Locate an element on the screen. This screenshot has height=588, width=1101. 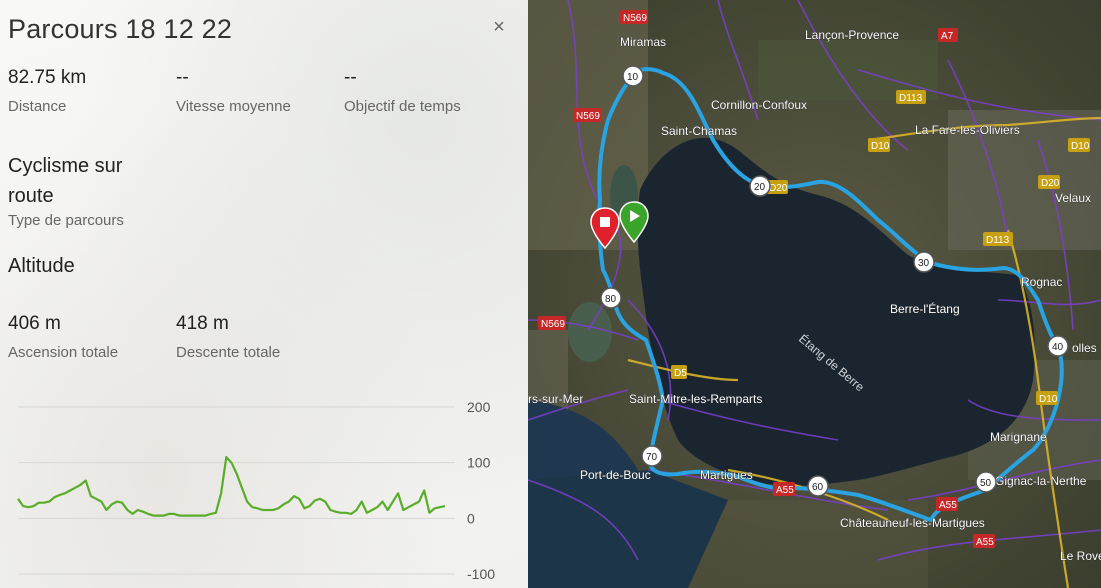
place-label: Cornillon-Confoux is located at coordinates (759, 105).